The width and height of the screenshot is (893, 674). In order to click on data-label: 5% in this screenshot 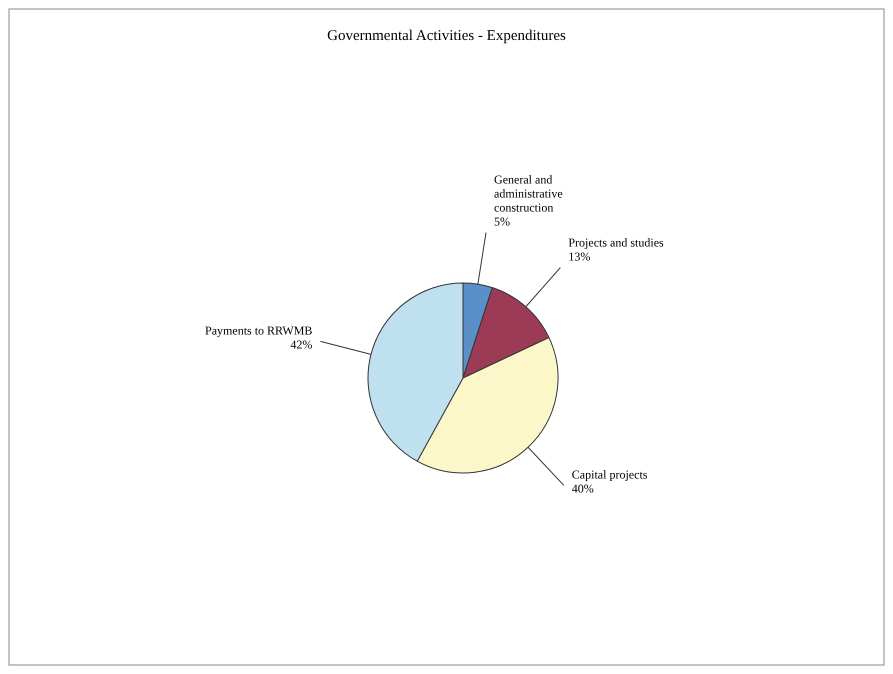, I will do `click(502, 221)`.